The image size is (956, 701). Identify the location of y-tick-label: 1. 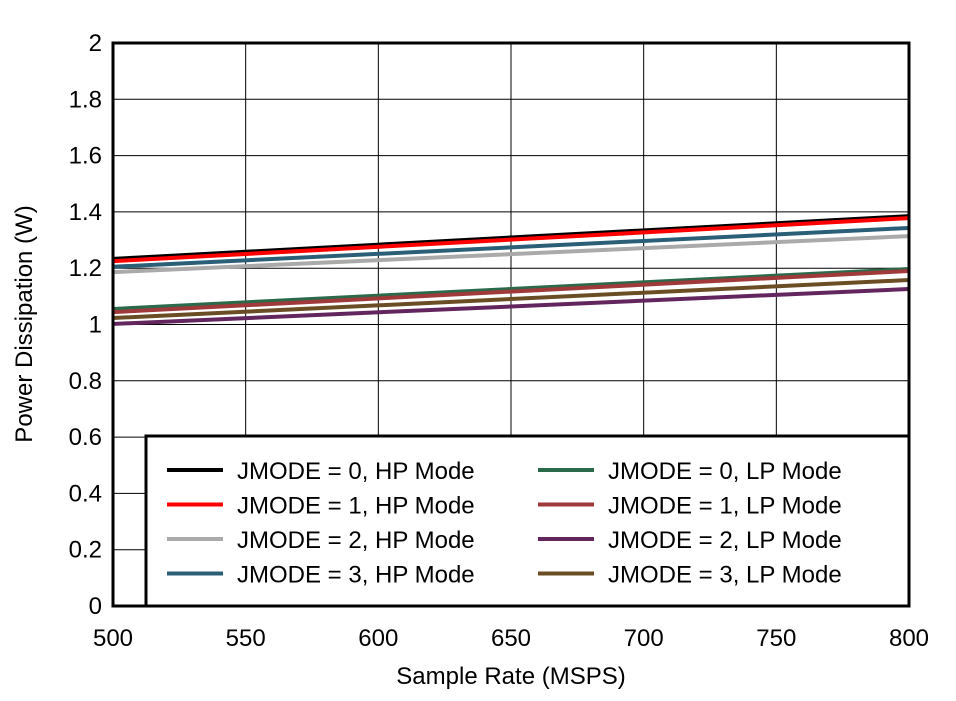
(95, 325).